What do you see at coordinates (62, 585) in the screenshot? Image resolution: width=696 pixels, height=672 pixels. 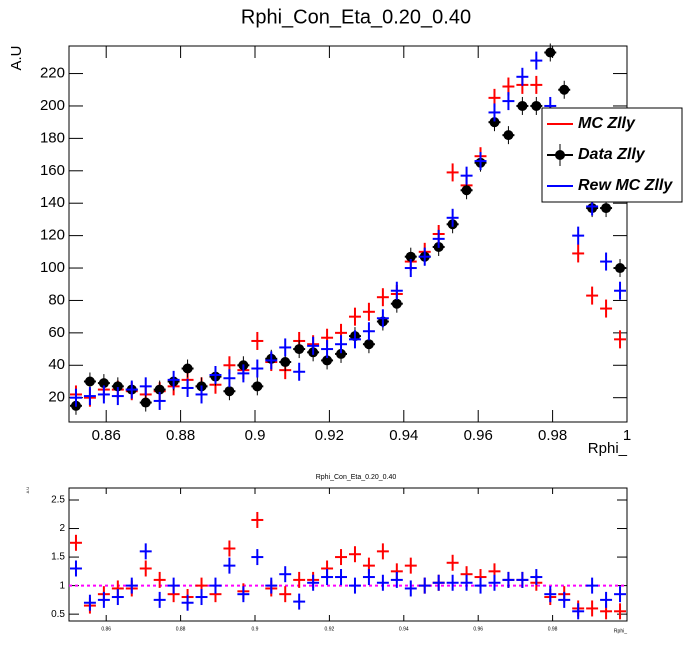 I see `y-tick-label: 1` at bounding box center [62, 585].